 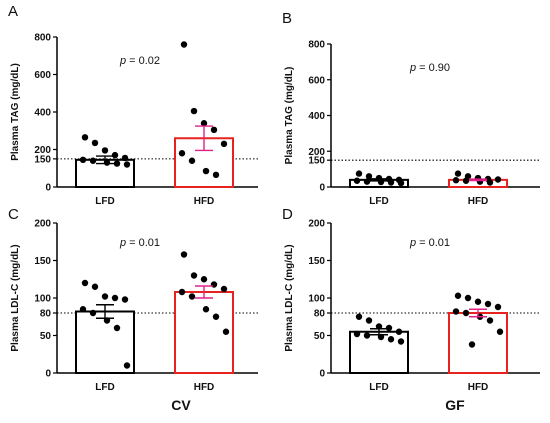 I want to click on y-tick-label-b-3: 400, so click(x=316, y=116).